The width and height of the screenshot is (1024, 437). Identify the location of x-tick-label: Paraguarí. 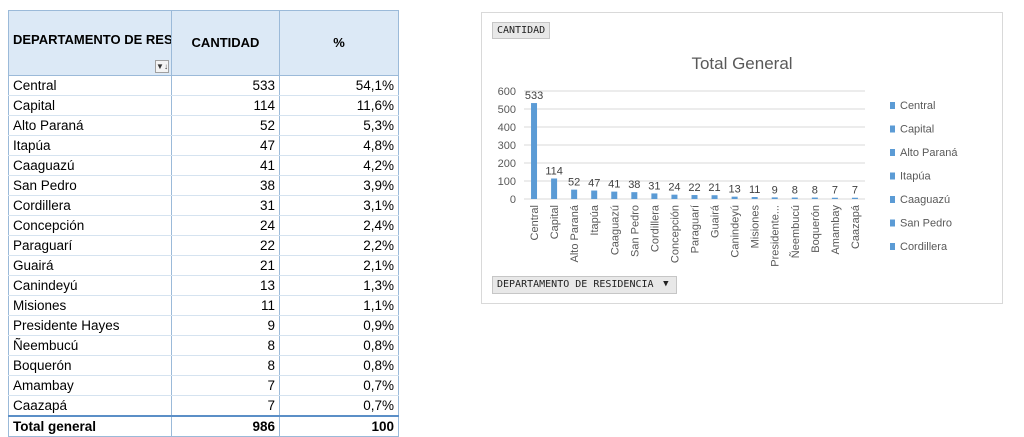
(696, 229).